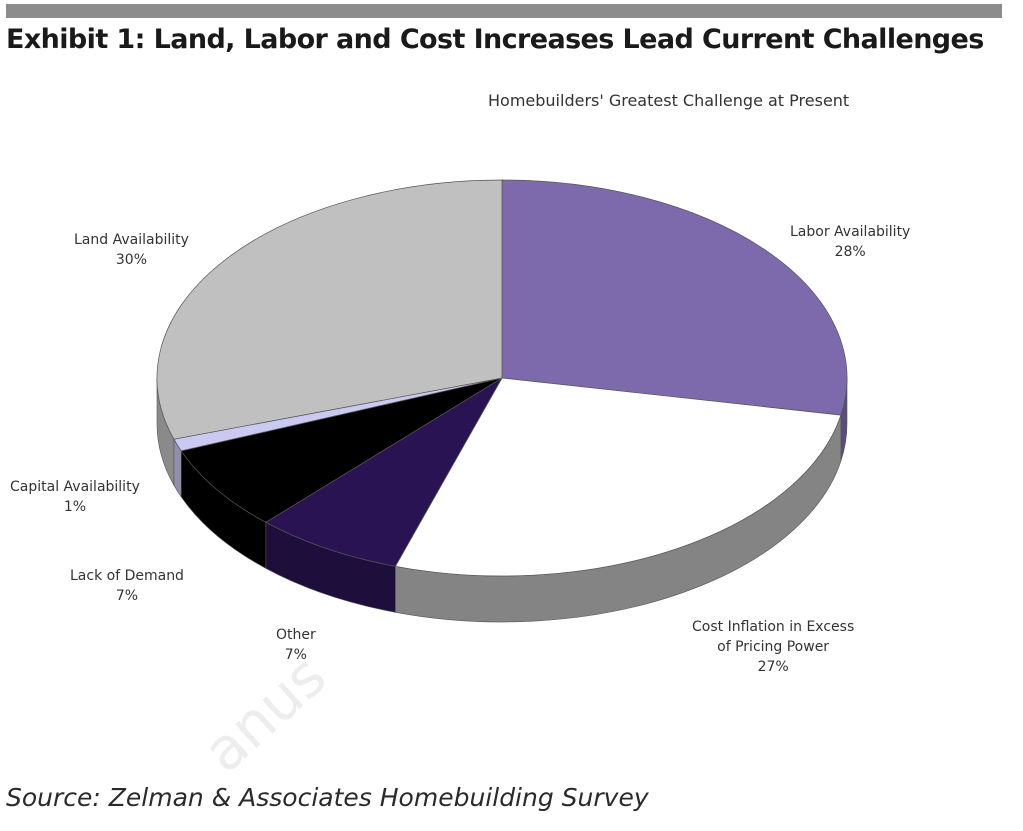 The image size is (1023, 831). I want to click on top-rule, so click(504, 11).